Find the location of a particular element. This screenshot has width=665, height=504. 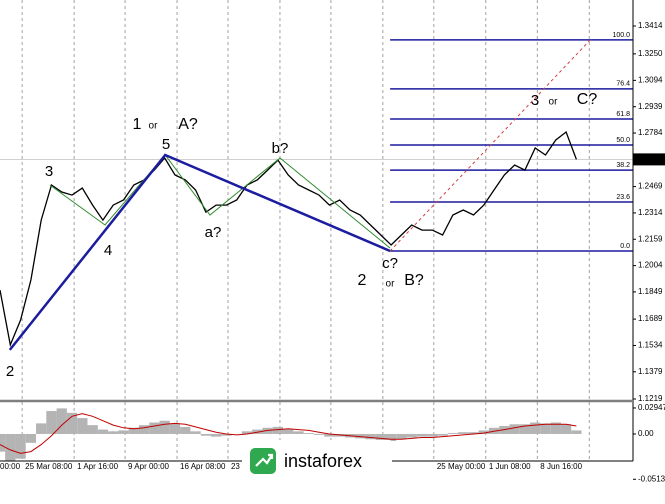

y-tick-label: 1.2314 is located at coordinates (650, 212).